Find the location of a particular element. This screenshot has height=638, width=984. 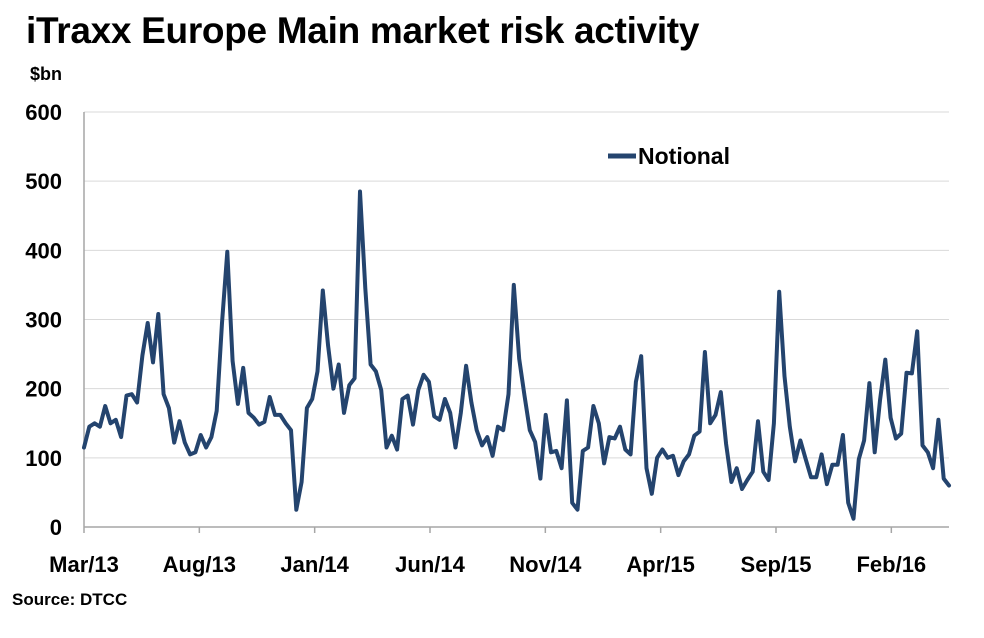

y-tick-label: 400 is located at coordinates (43, 250).